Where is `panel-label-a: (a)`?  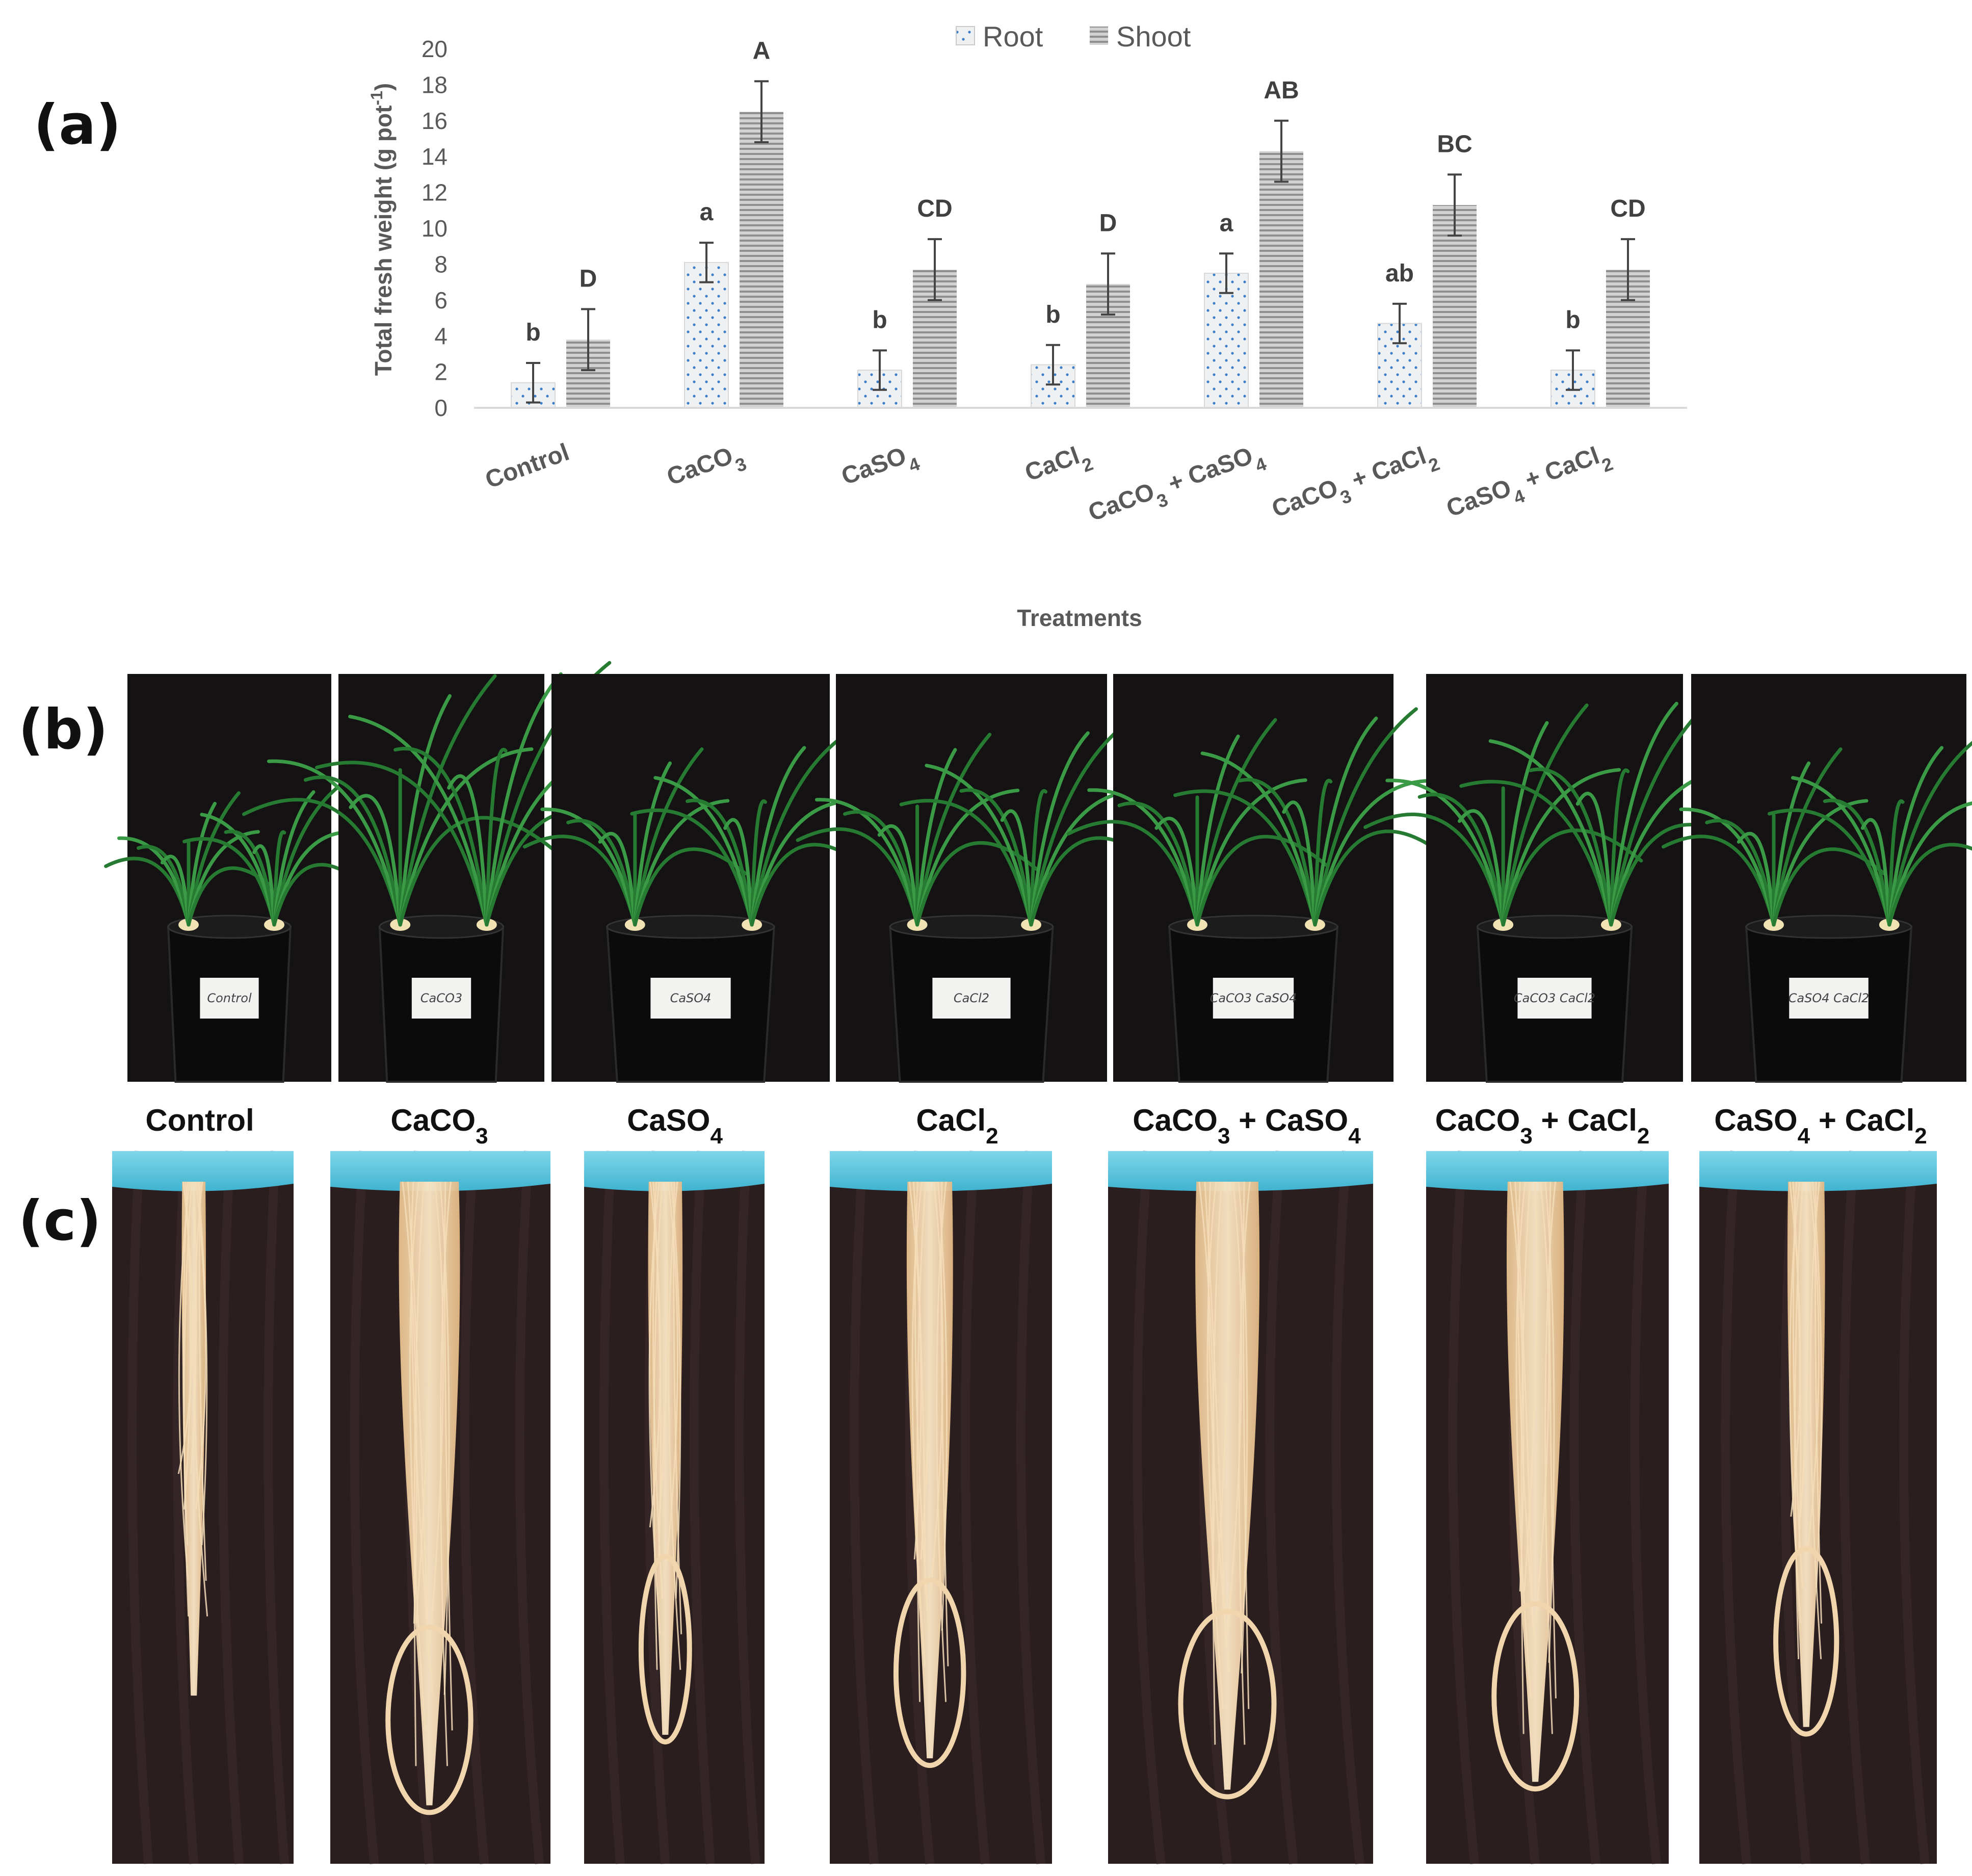
panel-label-a: (a) is located at coordinates (77, 125).